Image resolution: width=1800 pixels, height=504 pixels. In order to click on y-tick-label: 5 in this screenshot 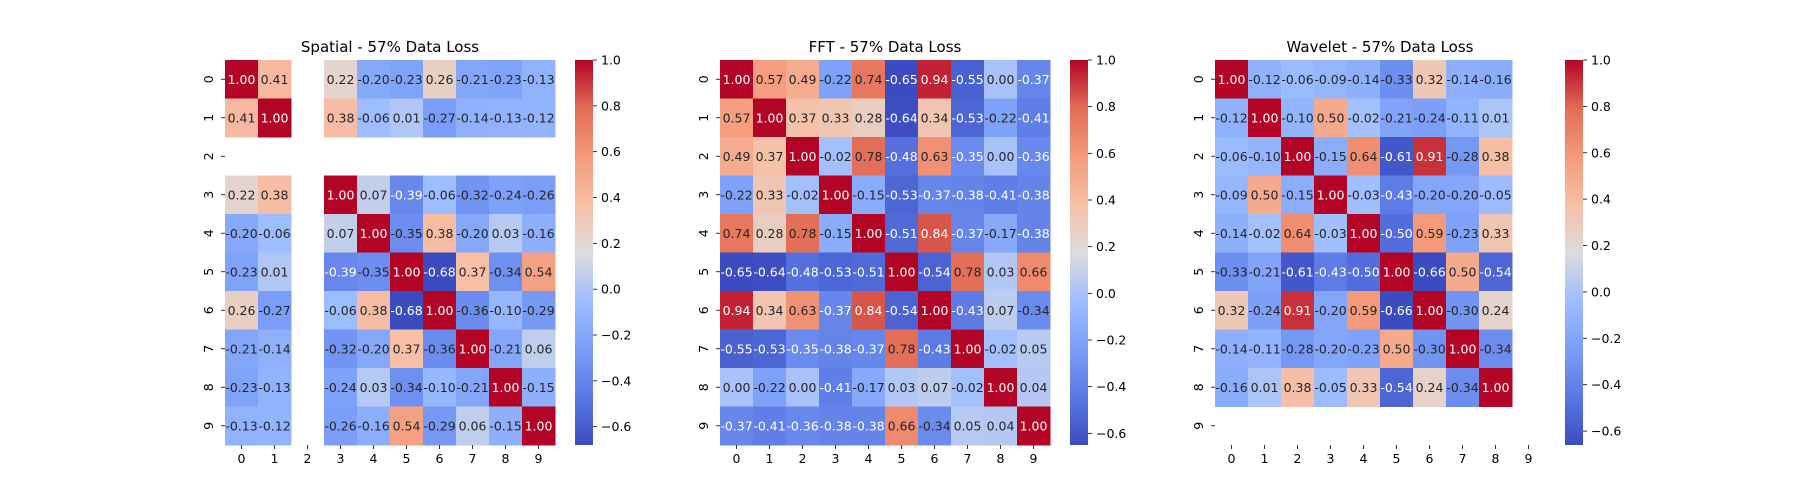, I will do `click(703, 272)`.